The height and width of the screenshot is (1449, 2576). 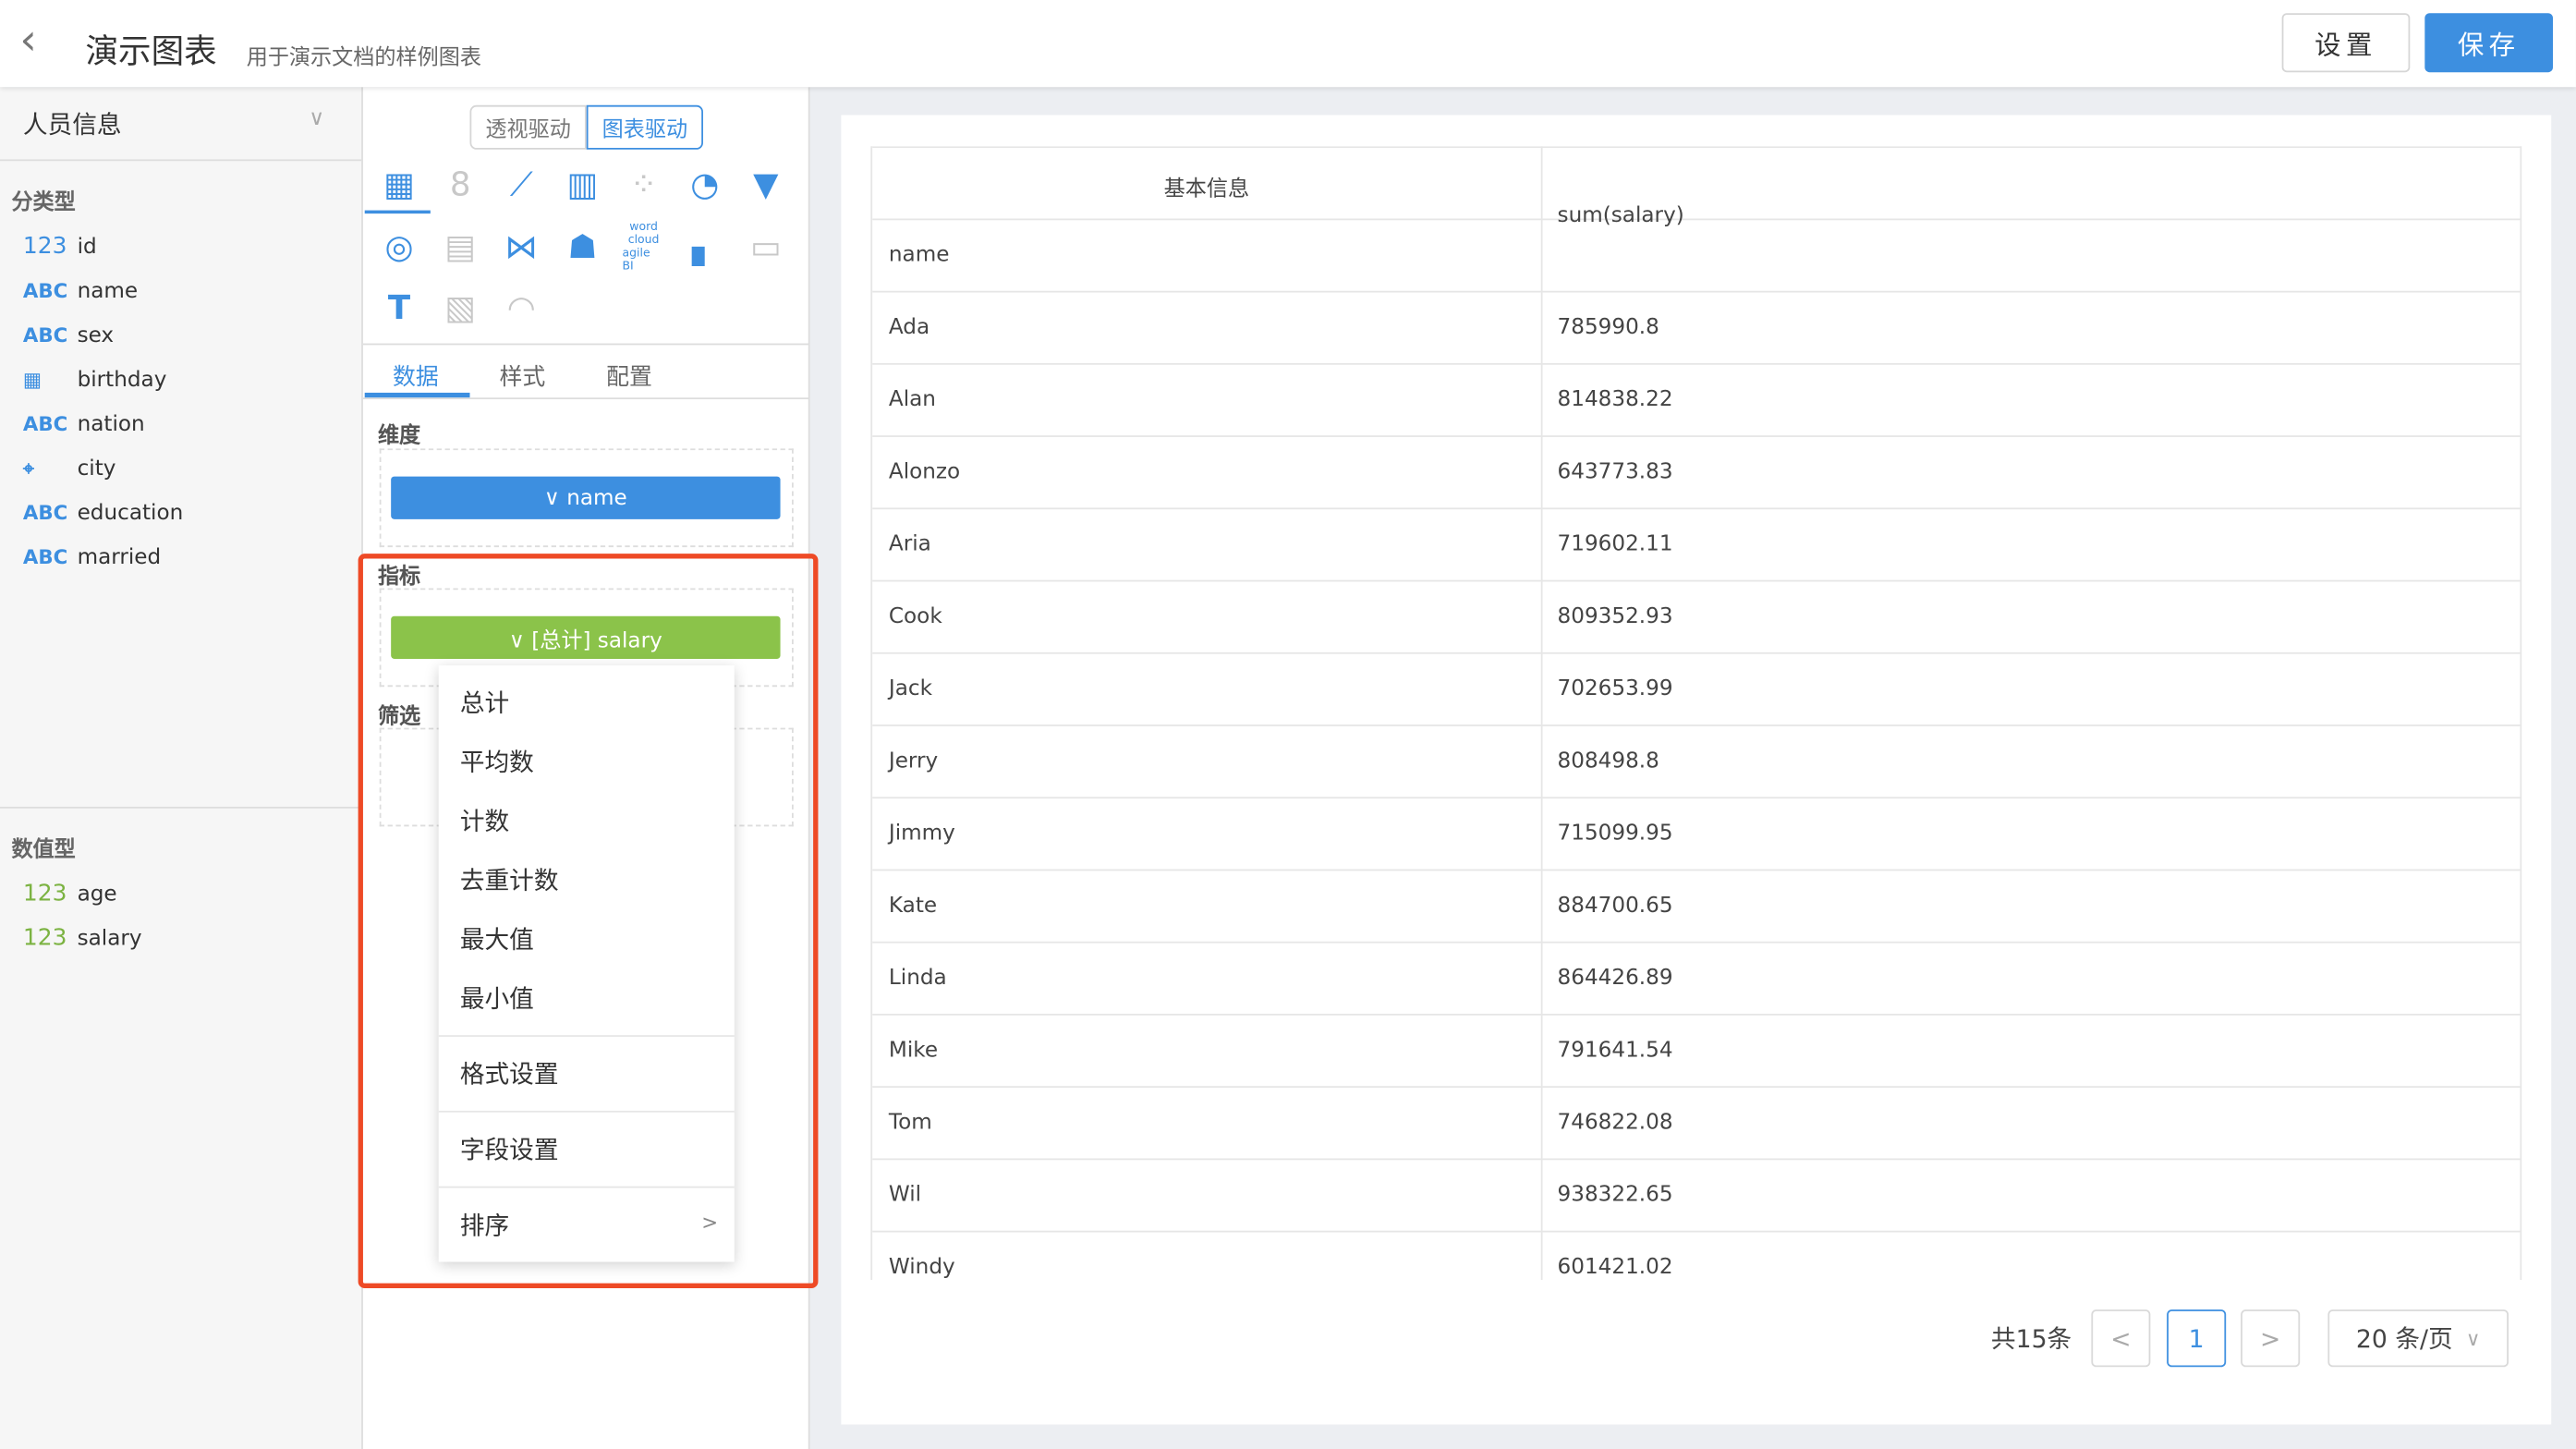 What do you see at coordinates (1615, 400) in the screenshot?
I see `cell-sum-salary: 814838.22` at bounding box center [1615, 400].